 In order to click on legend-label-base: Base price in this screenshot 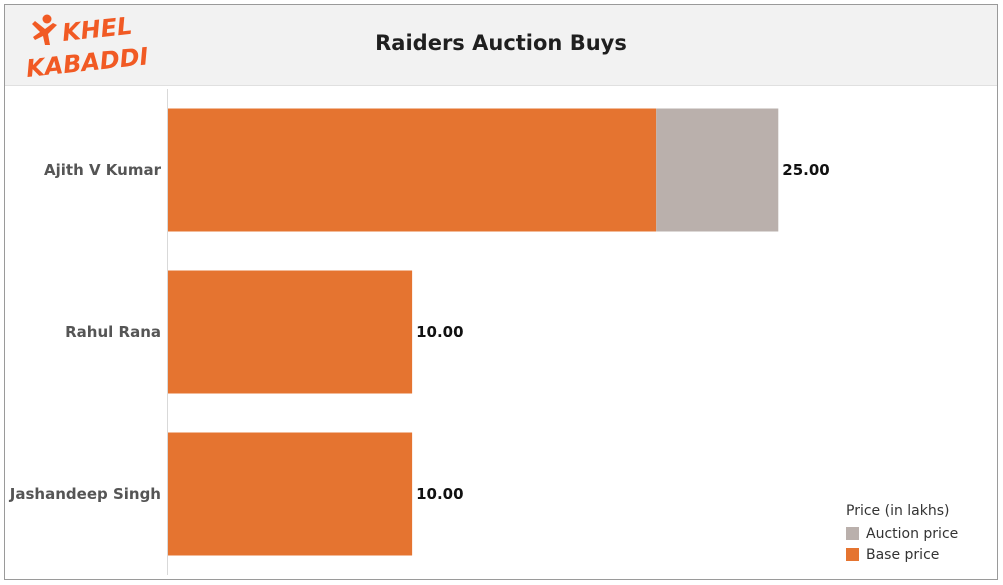, I will do `click(903, 554)`.